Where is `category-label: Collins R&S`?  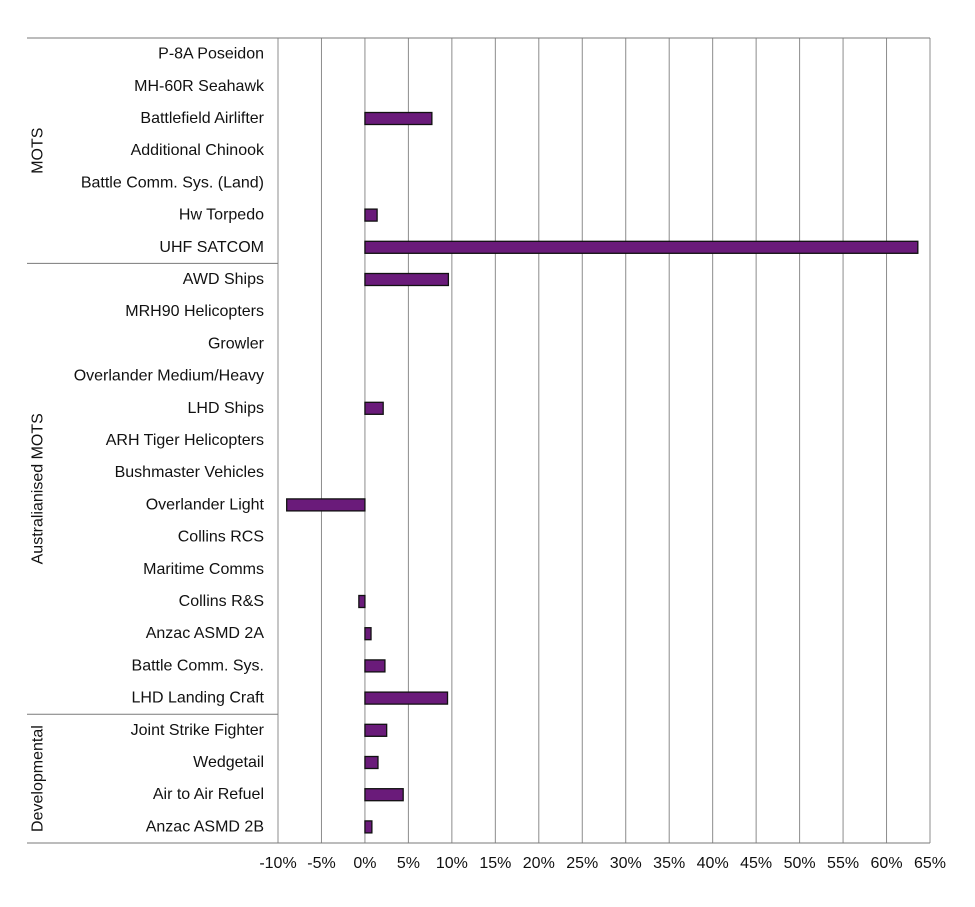
category-label: Collins R&S is located at coordinates (221, 601).